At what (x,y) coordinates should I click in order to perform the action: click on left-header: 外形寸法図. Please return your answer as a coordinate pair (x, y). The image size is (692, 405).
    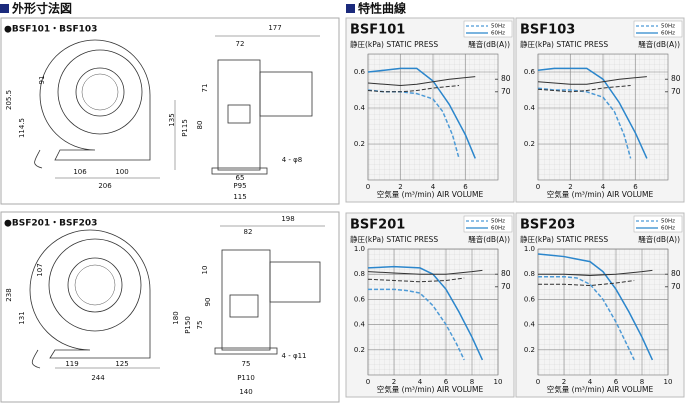
    Looking at the image, I should click on (42, 8).